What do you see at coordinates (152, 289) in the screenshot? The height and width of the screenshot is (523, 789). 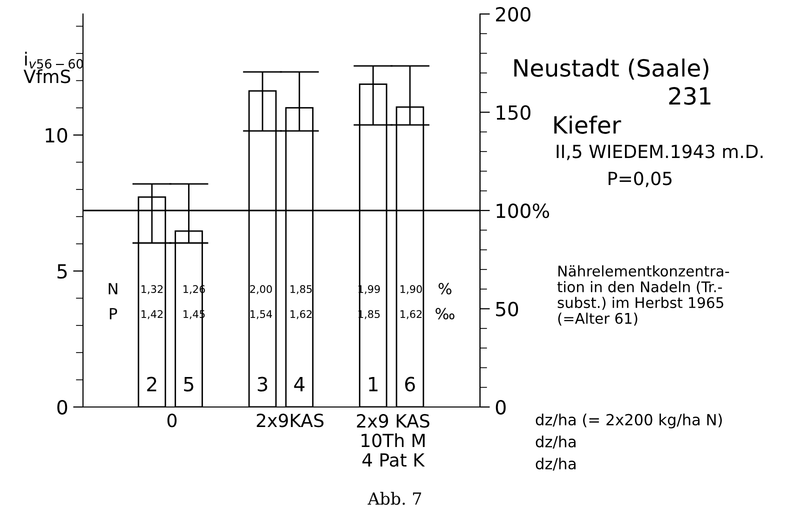 I see `annotation: 1,32` at bounding box center [152, 289].